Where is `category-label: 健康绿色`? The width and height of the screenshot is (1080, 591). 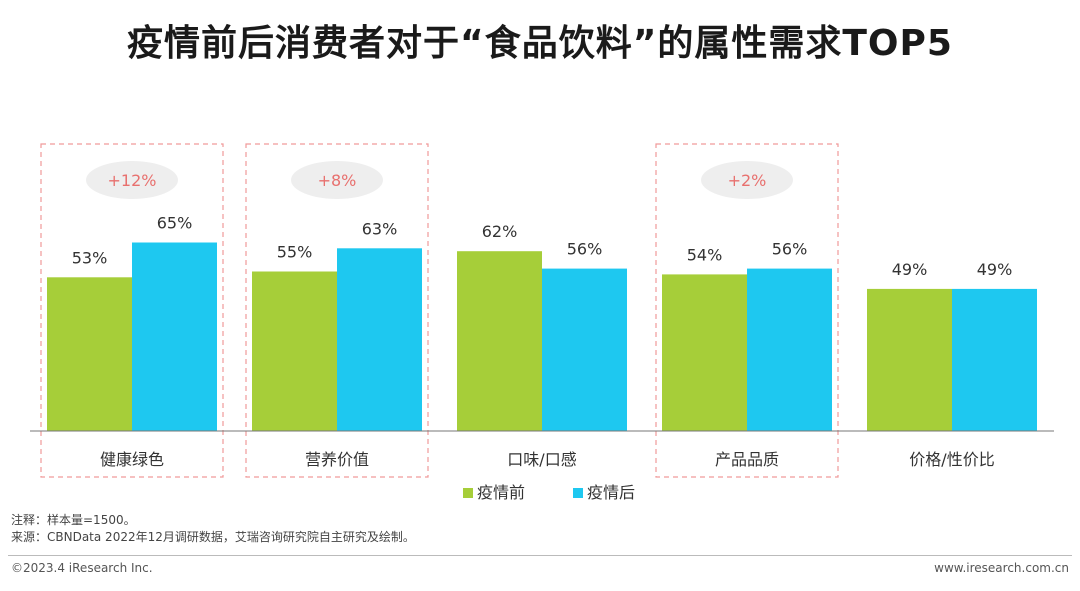 category-label: 健康绿色 is located at coordinates (132, 459).